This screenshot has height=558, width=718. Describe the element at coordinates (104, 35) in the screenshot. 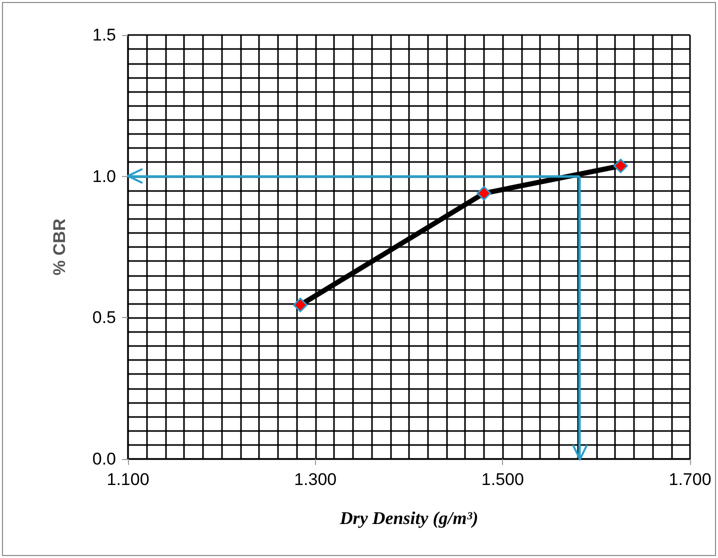

I see `y-tick-label: 1.5` at that location.